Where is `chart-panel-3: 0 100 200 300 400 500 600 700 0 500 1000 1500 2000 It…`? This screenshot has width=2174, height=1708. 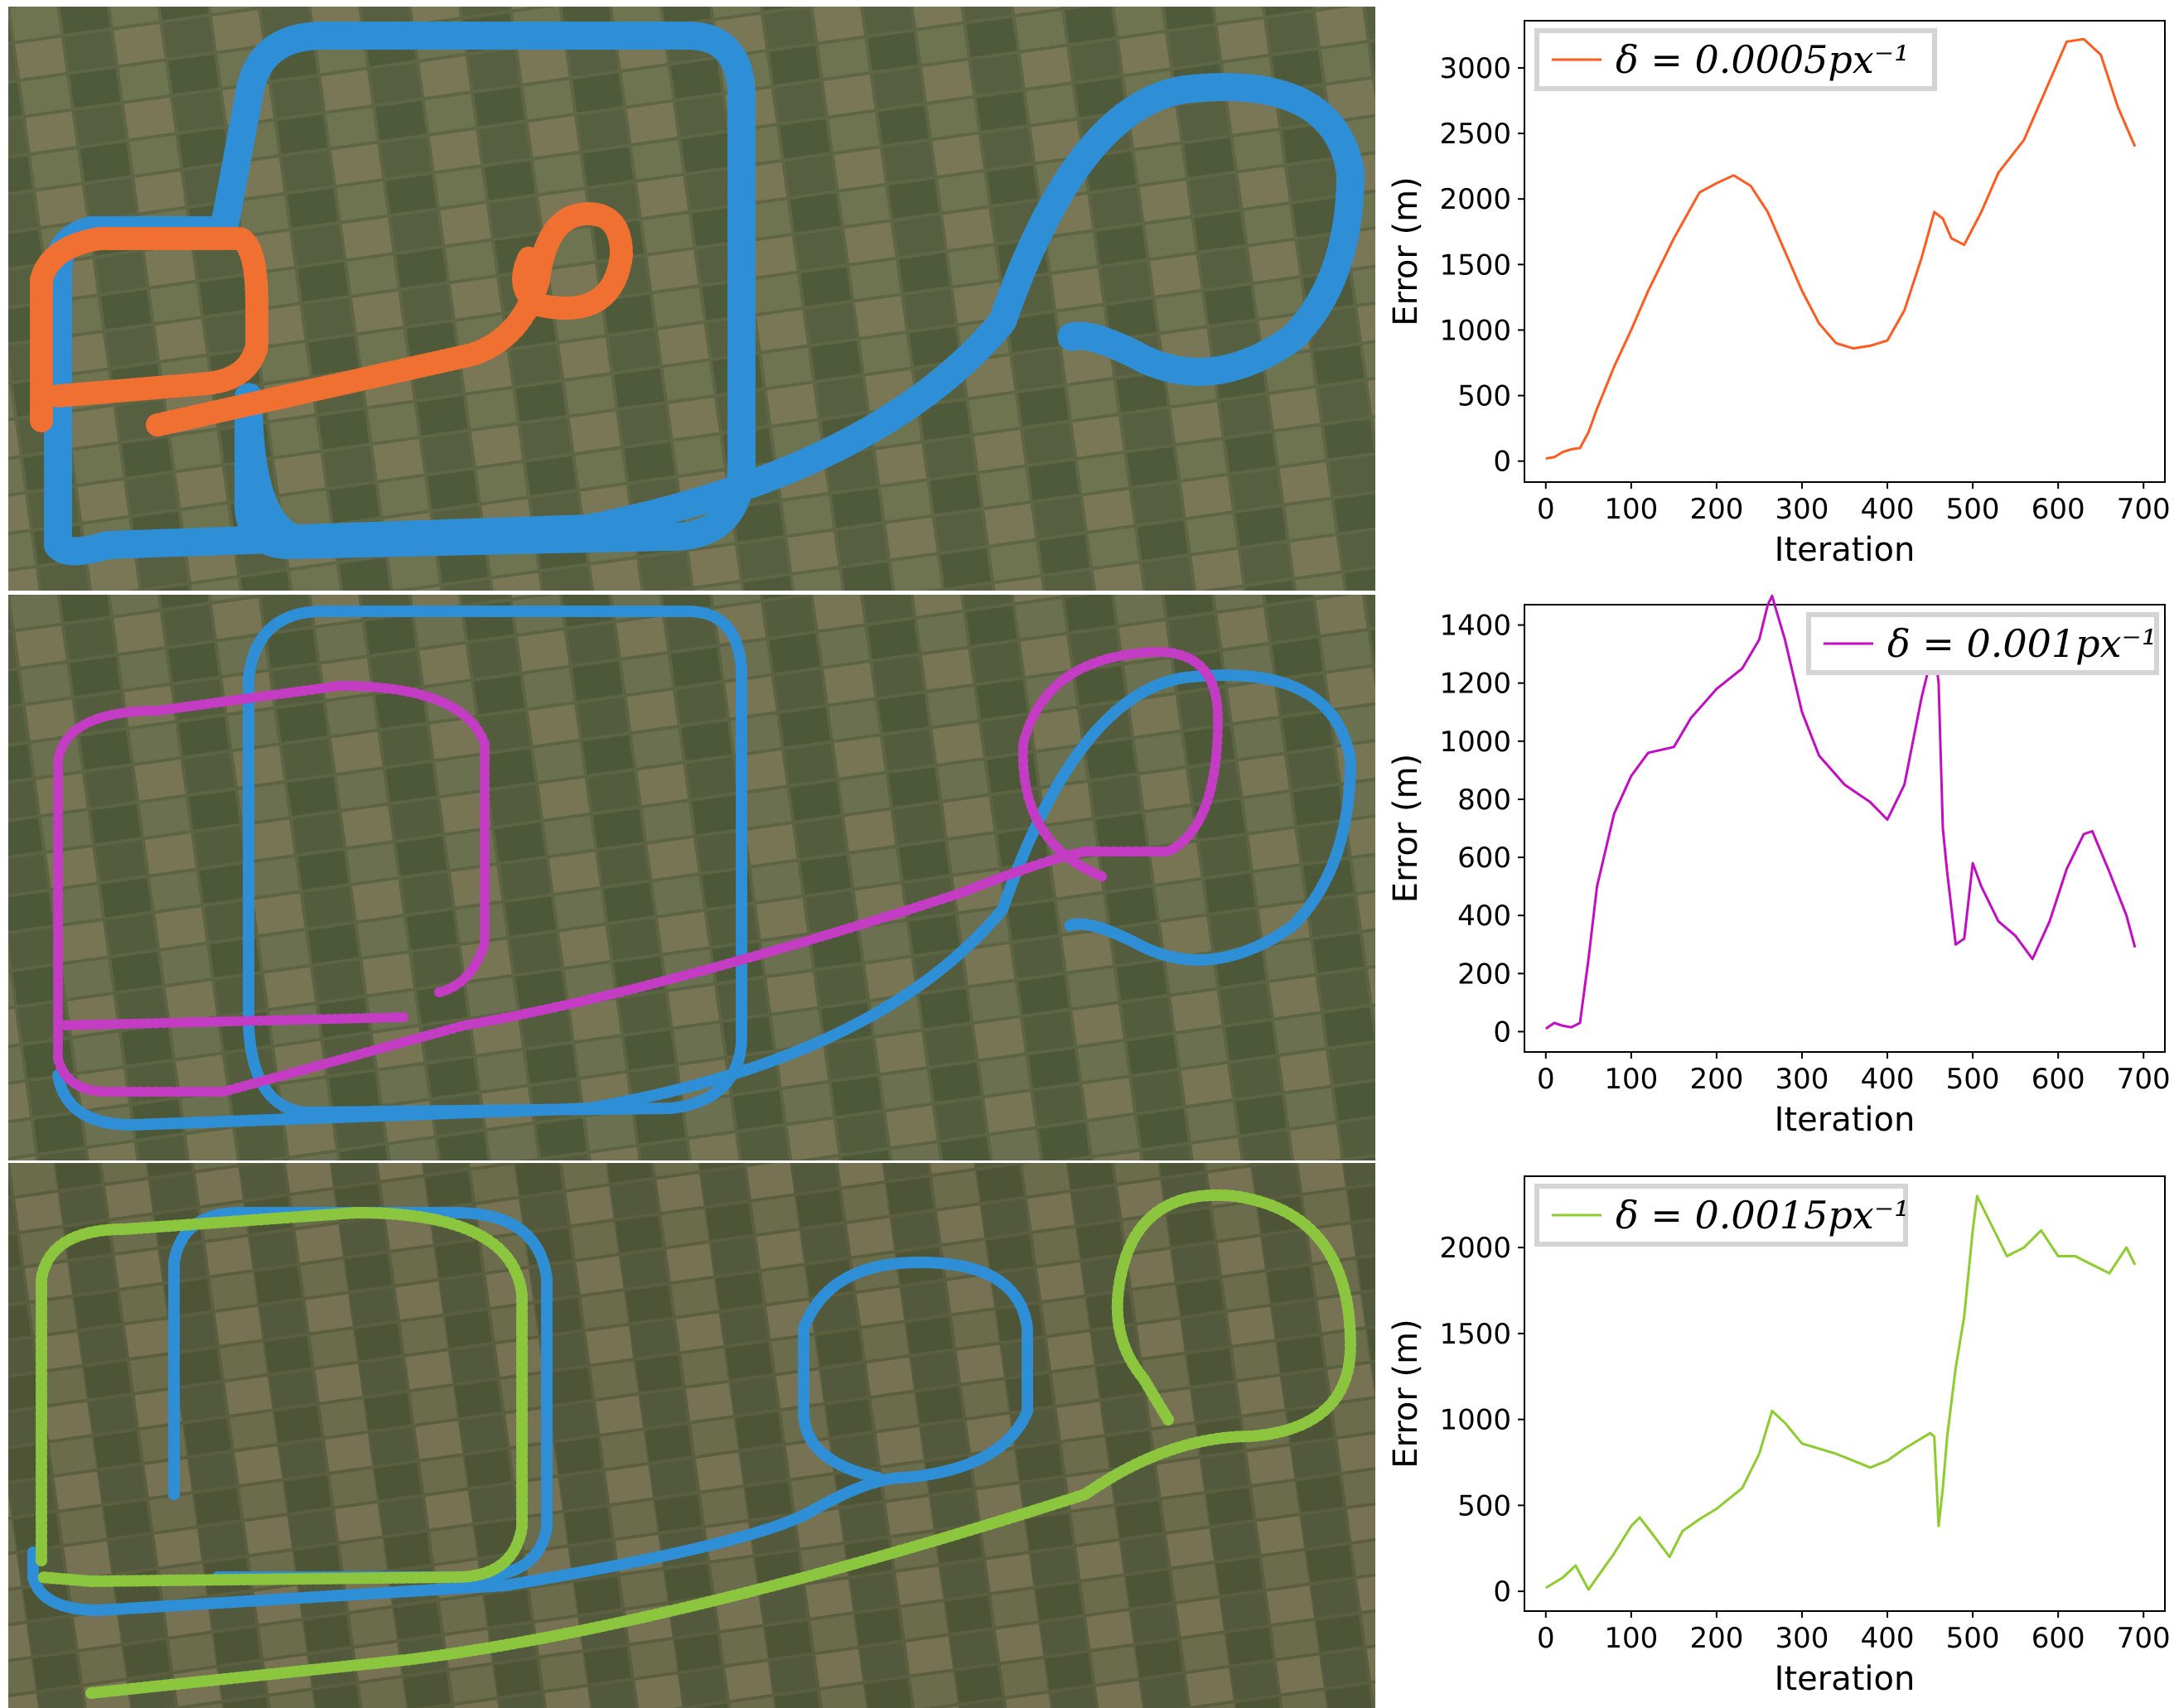
chart-panel-3: 0 100 200 300 400 500 600 700 0 500 1000 1500 2000 It… is located at coordinates (1777, 1432).